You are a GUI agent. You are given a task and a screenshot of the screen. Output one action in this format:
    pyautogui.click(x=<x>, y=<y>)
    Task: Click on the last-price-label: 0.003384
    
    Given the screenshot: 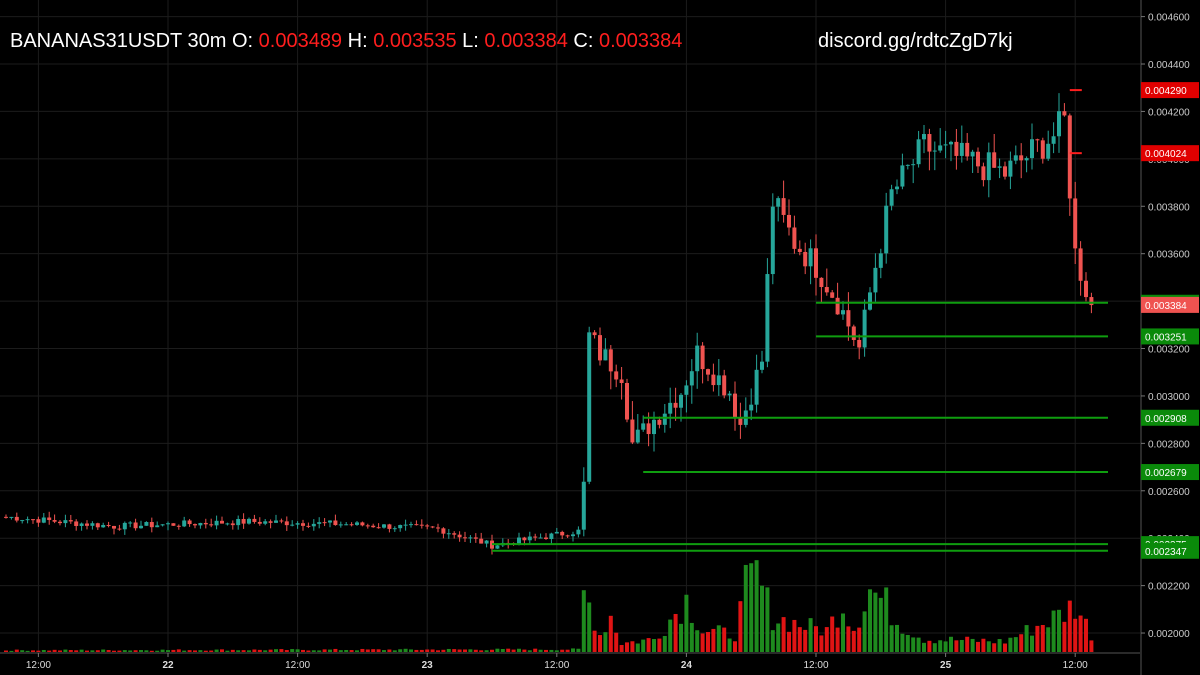 What is the action you would take?
    pyautogui.click(x=1166, y=306)
    